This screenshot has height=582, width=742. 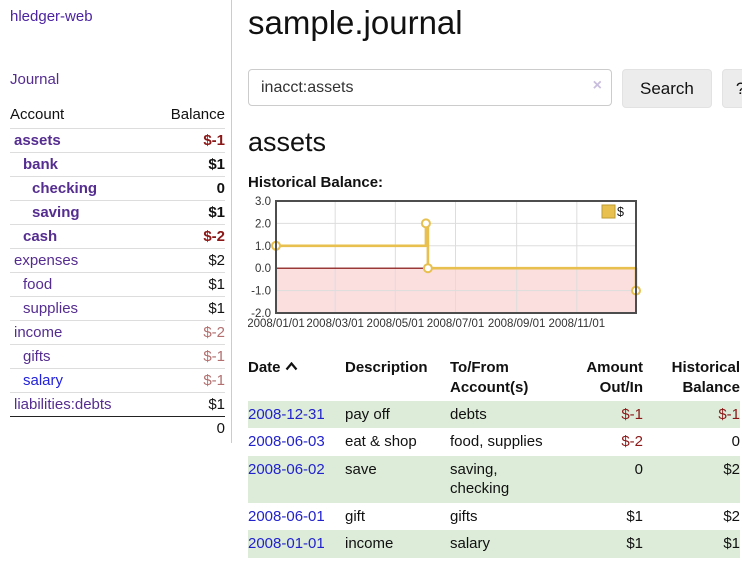 I want to click on svg-text: 0.0, so click(x=263, y=269).